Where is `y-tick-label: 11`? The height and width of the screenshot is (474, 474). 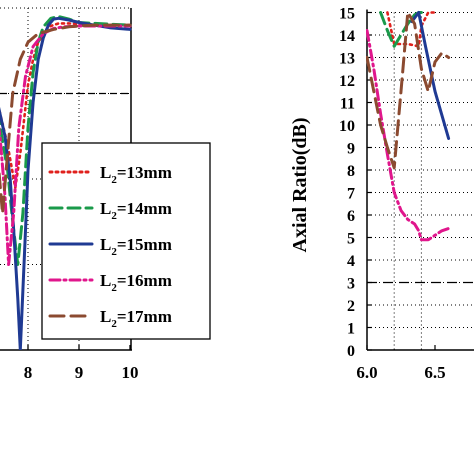
y-tick-label: 11 is located at coordinates (347, 104).